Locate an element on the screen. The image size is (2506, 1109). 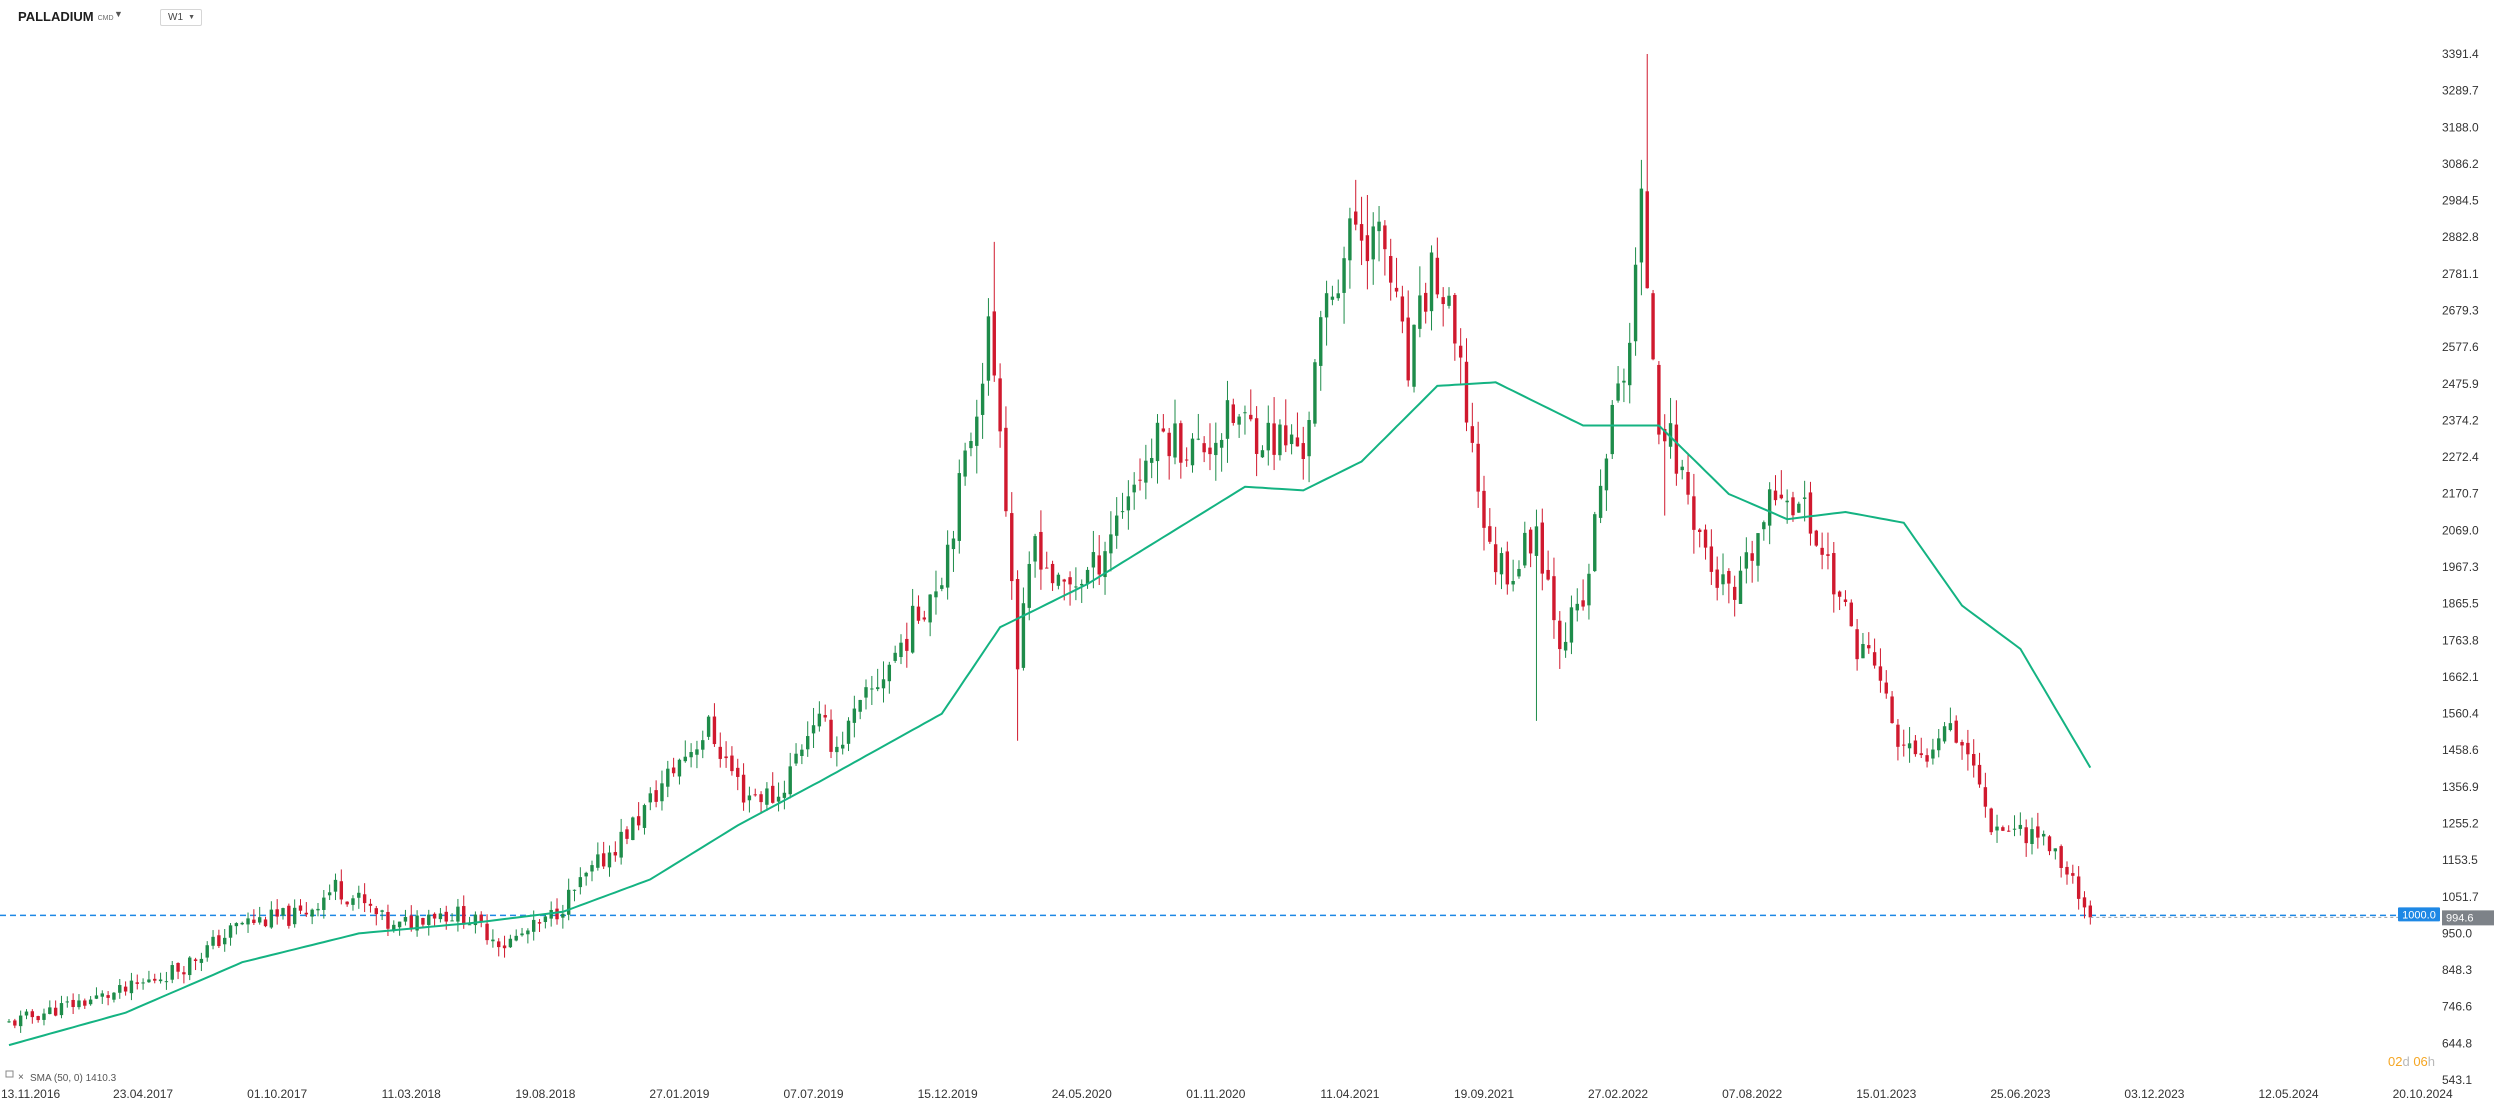
y-tick-label: 543.1 is located at coordinates (2457, 1080).